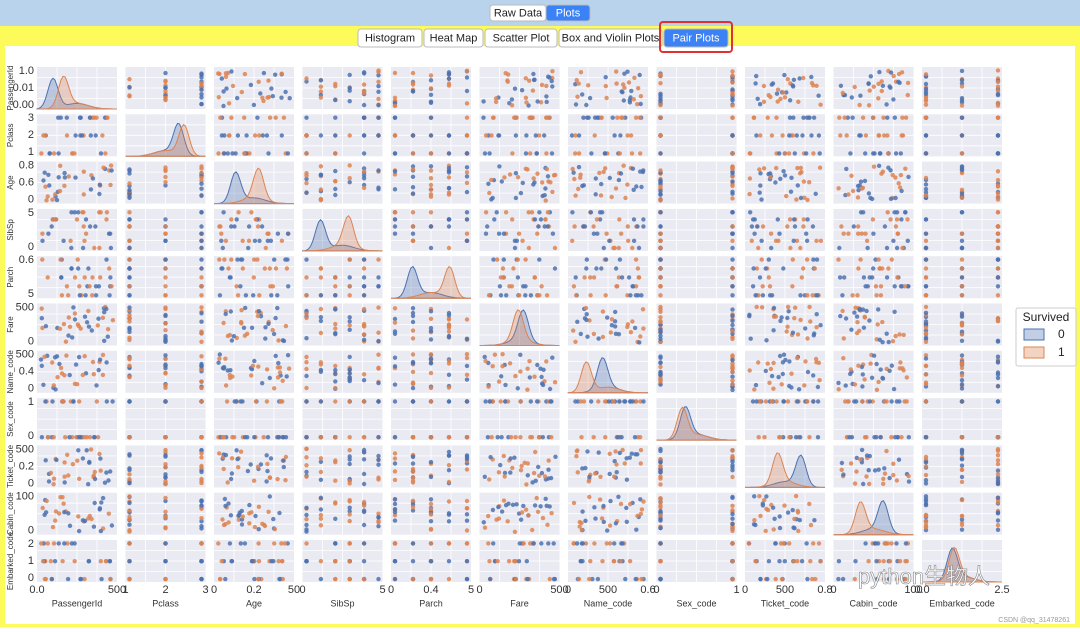  Describe the element at coordinates (31, 436) in the screenshot. I see `y-tick-label: 0` at that location.